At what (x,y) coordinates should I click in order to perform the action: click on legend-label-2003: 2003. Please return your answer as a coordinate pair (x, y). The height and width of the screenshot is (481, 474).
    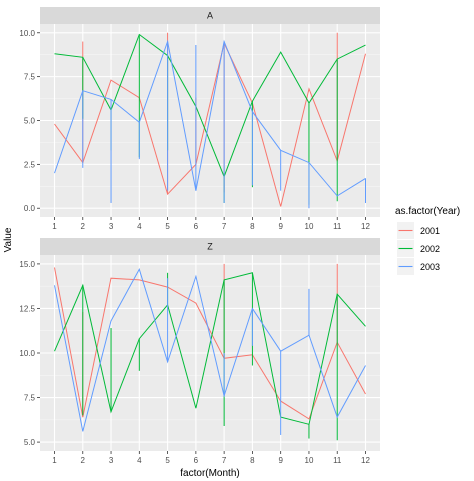
    Looking at the image, I should click on (430, 267).